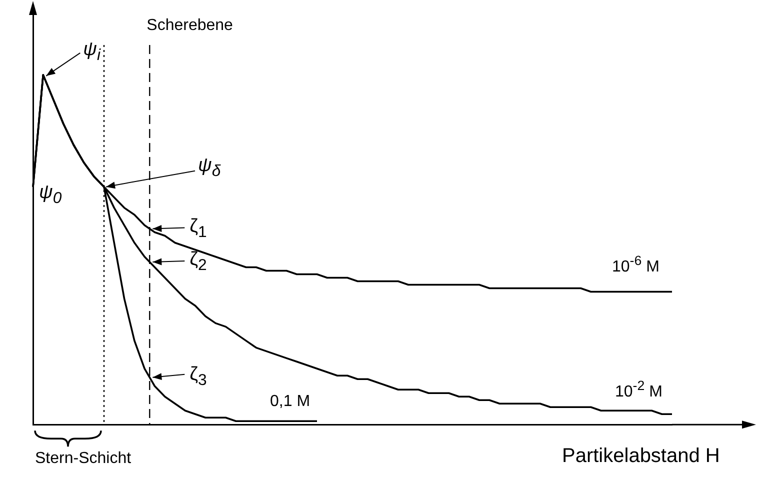 Image resolution: width=762 pixels, height=495 pixels. What do you see at coordinates (50, 195) in the screenshot?
I see `annotation: ψ$_{0}$` at bounding box center [50, 195].